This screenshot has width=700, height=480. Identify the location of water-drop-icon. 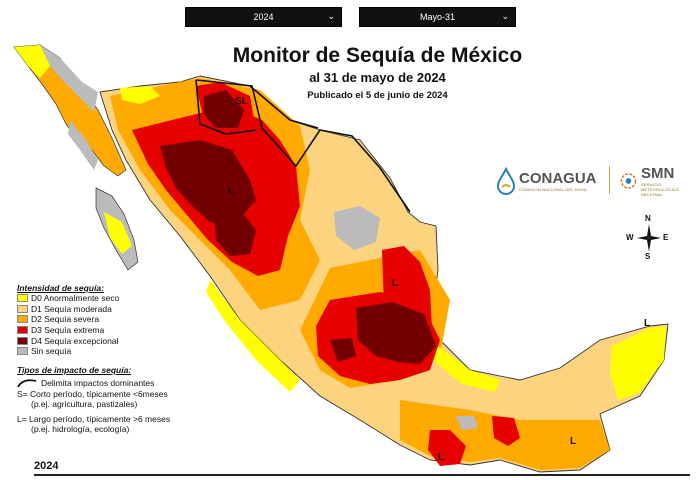
(506, 181).